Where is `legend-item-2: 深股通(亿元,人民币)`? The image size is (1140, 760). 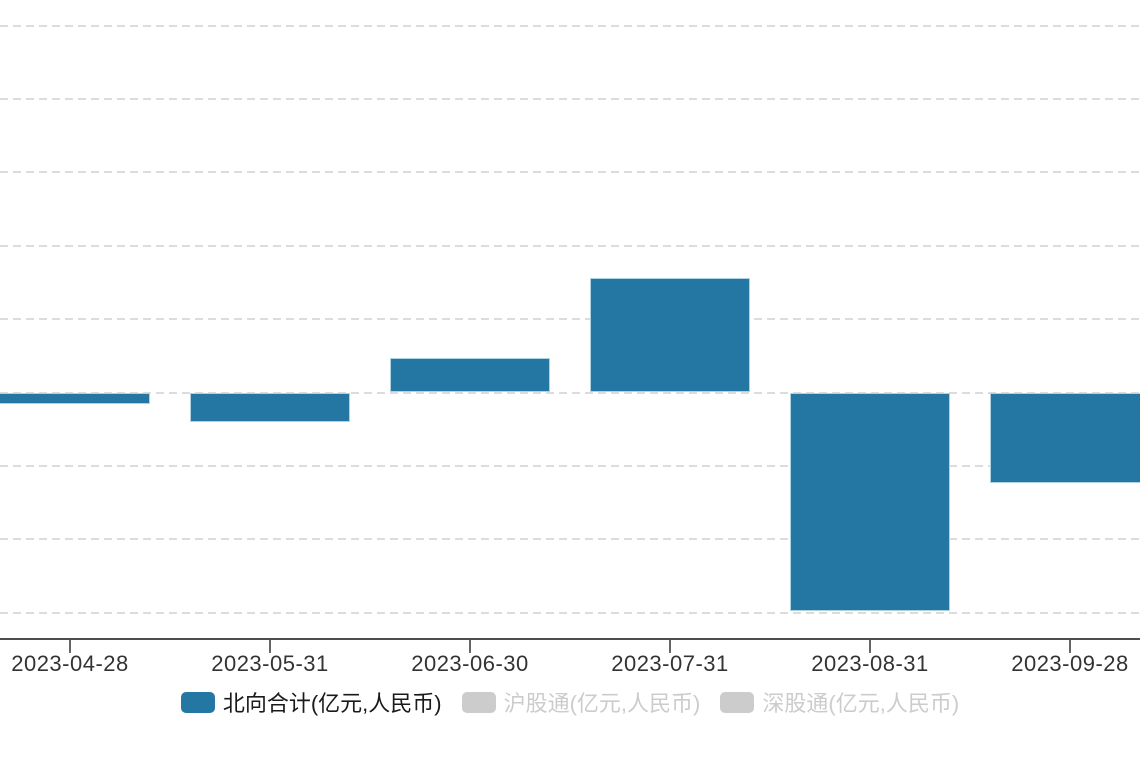 legend-item-2: 深股通(亿元,人民币) is located at coordinates (839, 702).